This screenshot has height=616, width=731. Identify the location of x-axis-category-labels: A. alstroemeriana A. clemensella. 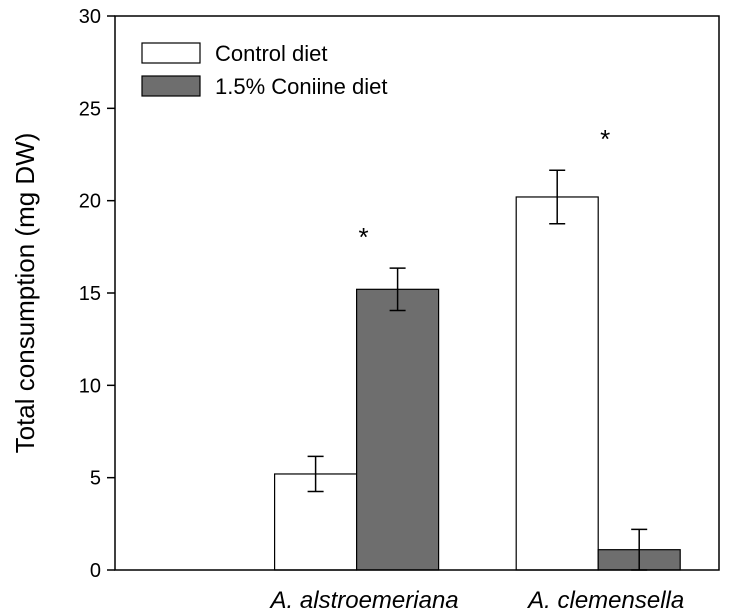
(477, 600).